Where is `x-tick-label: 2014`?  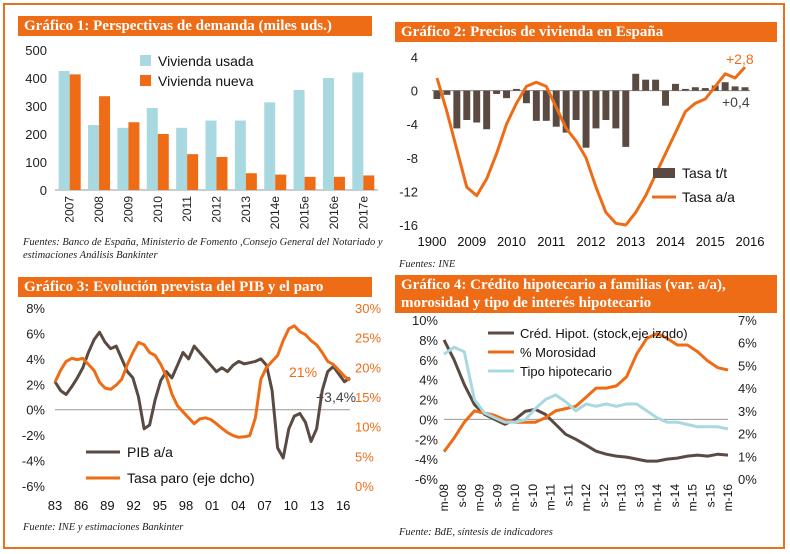 x-tick-label: 2014 is located at coordinates (670, 241).